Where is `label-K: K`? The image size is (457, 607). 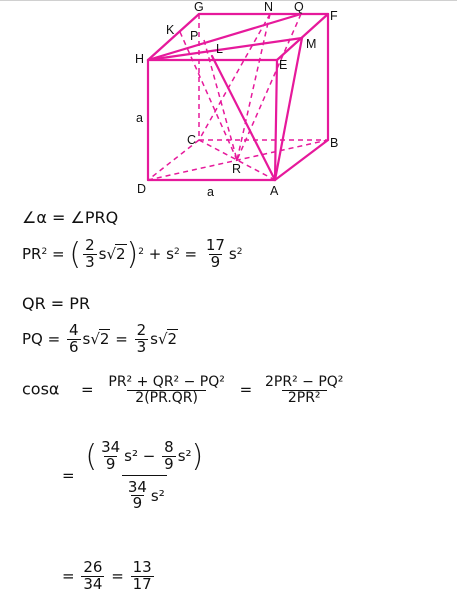
label-K: K is located at coordinates (170, 30).